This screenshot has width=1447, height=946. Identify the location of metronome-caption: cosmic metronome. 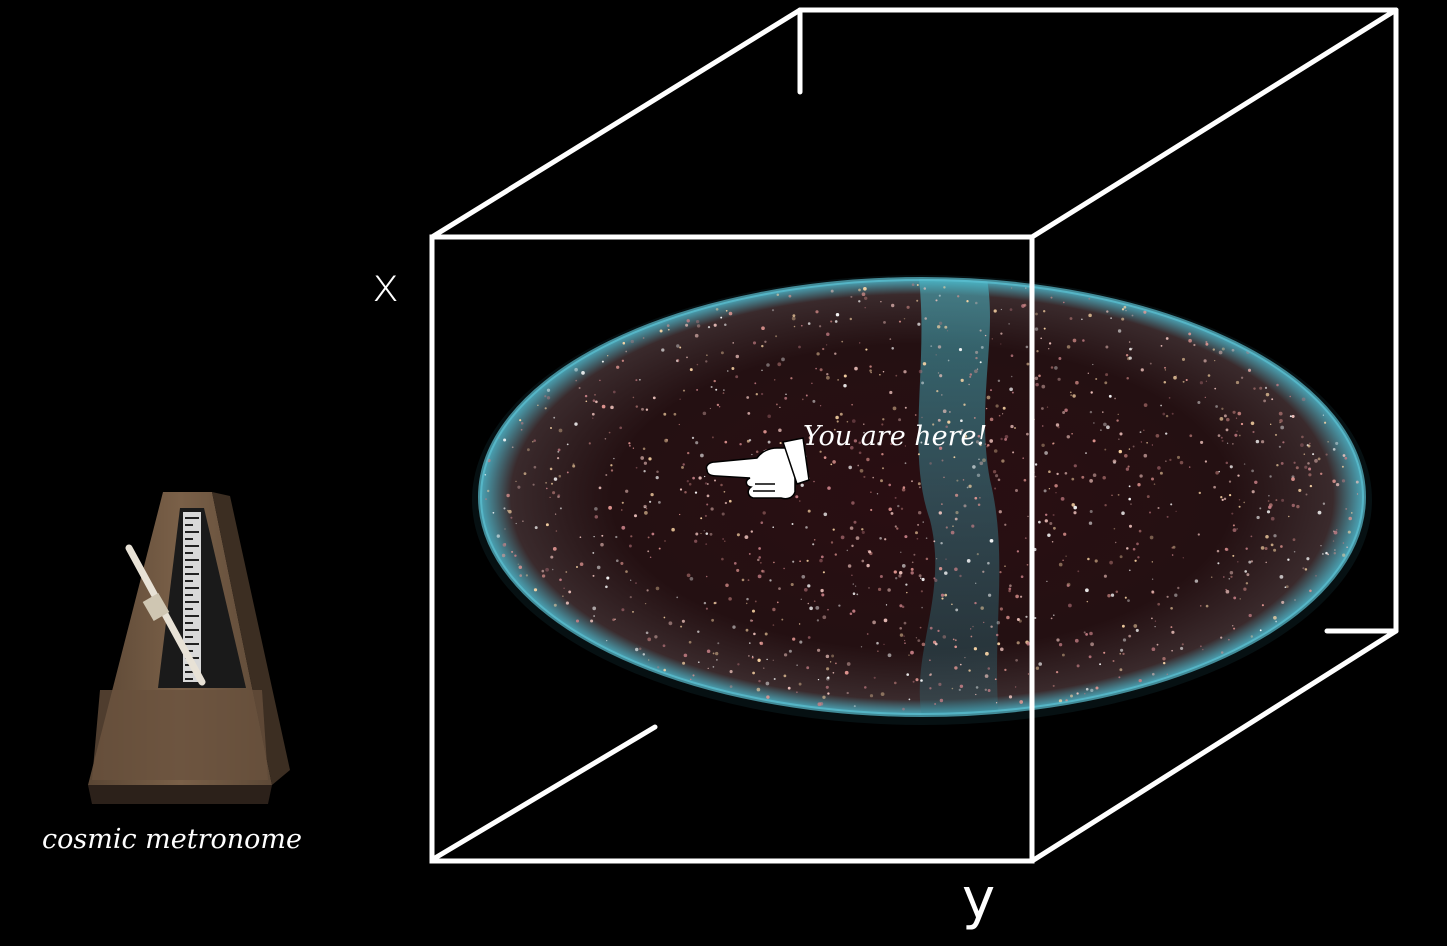
(172, 839).